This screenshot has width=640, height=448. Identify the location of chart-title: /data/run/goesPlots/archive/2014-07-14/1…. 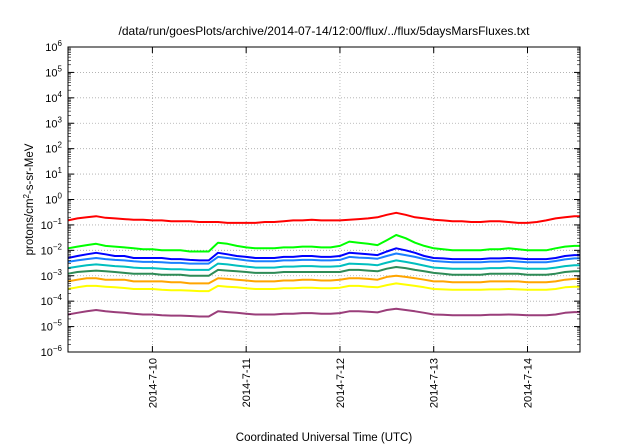
(325, 31).